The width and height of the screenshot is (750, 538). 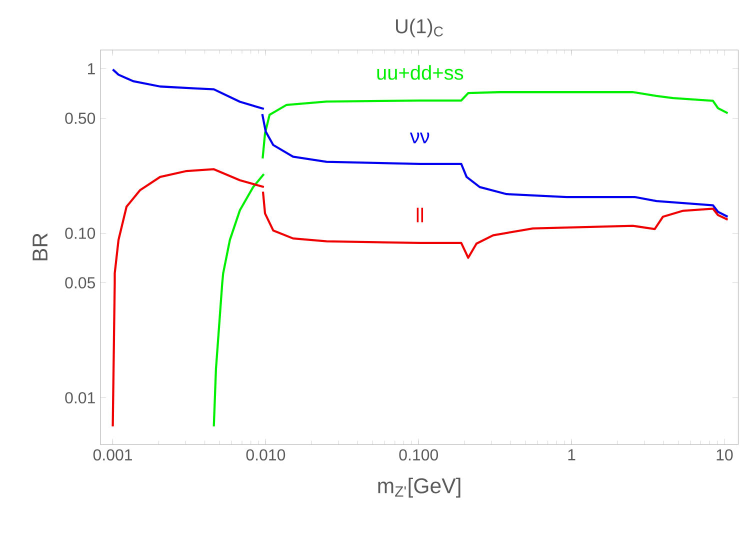 What do you see at coordinates (724, 455) in the screenshot?
I see `x-tick-label: 10` at bounding box center [724, 455].